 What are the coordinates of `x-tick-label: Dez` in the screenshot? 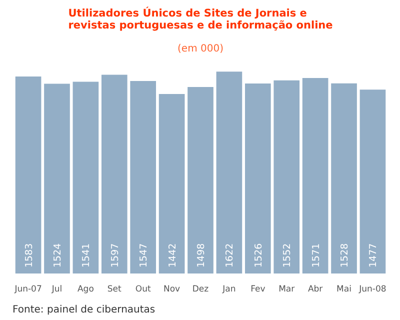 It's located at (201, 289).